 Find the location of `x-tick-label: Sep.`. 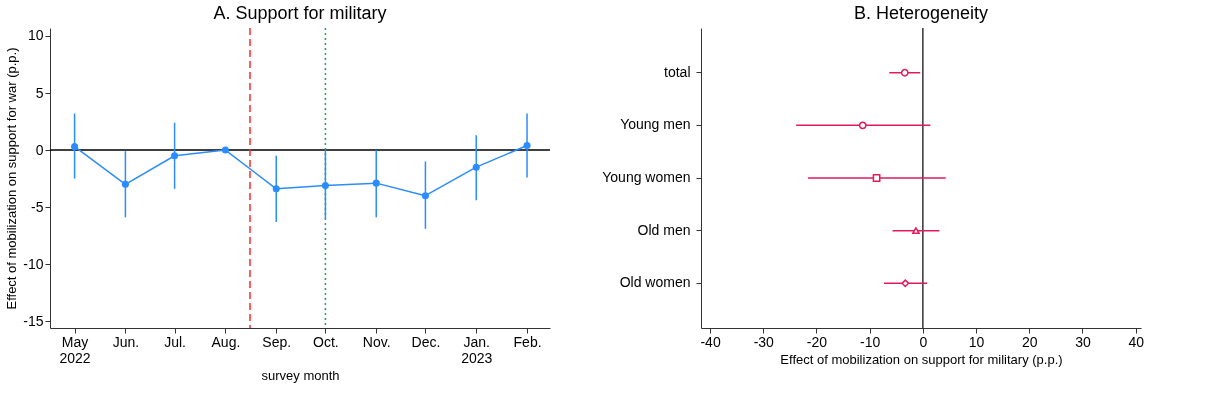

x-tick-label: Sep. is located at coordinates (277, 341).